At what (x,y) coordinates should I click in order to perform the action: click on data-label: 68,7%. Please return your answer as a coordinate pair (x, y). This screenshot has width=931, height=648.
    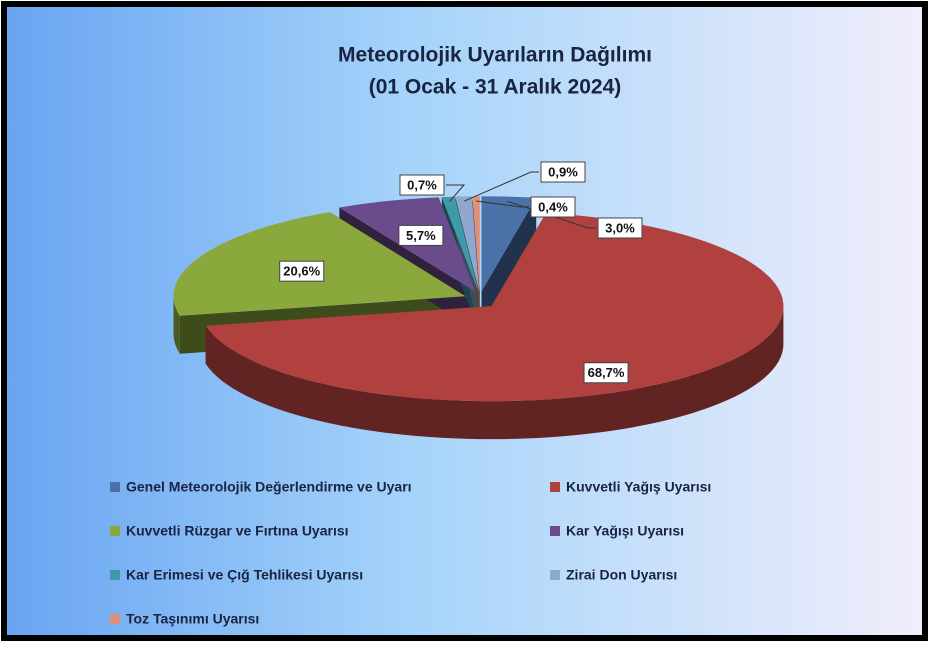
    Looking at the image, I should click on (606, 372).